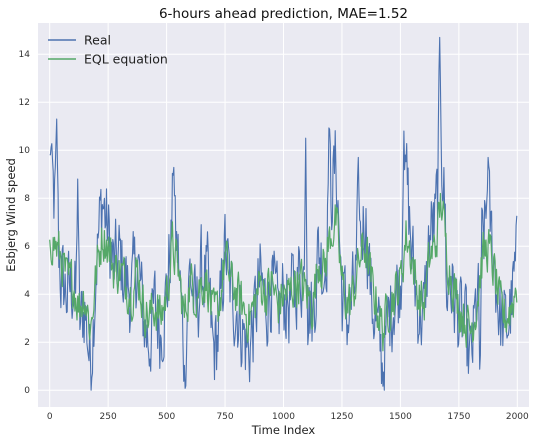 Image resolution: width=548 pixels, height=441 pixels. I want to click on y-tick-label: 6, so click(27, 247).